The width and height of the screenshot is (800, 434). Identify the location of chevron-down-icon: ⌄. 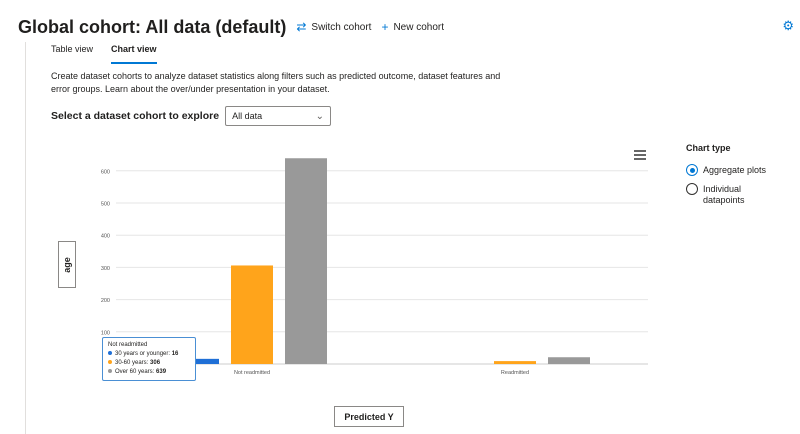
(320, 116).